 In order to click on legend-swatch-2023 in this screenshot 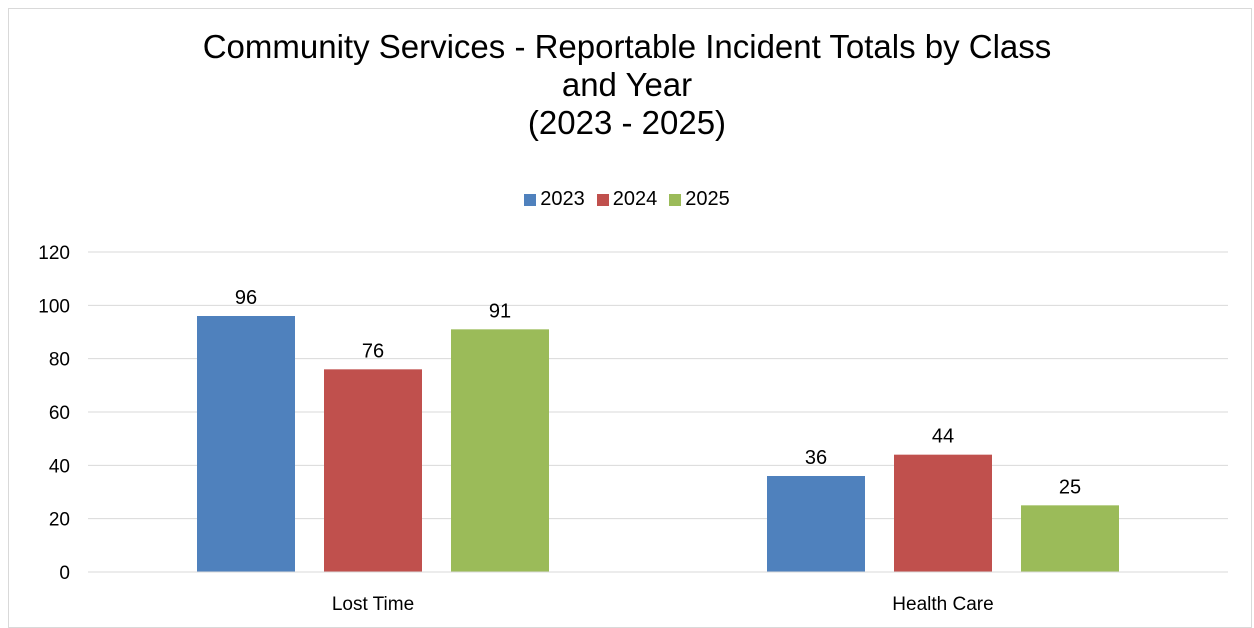, I will do `click(530, 199)`.